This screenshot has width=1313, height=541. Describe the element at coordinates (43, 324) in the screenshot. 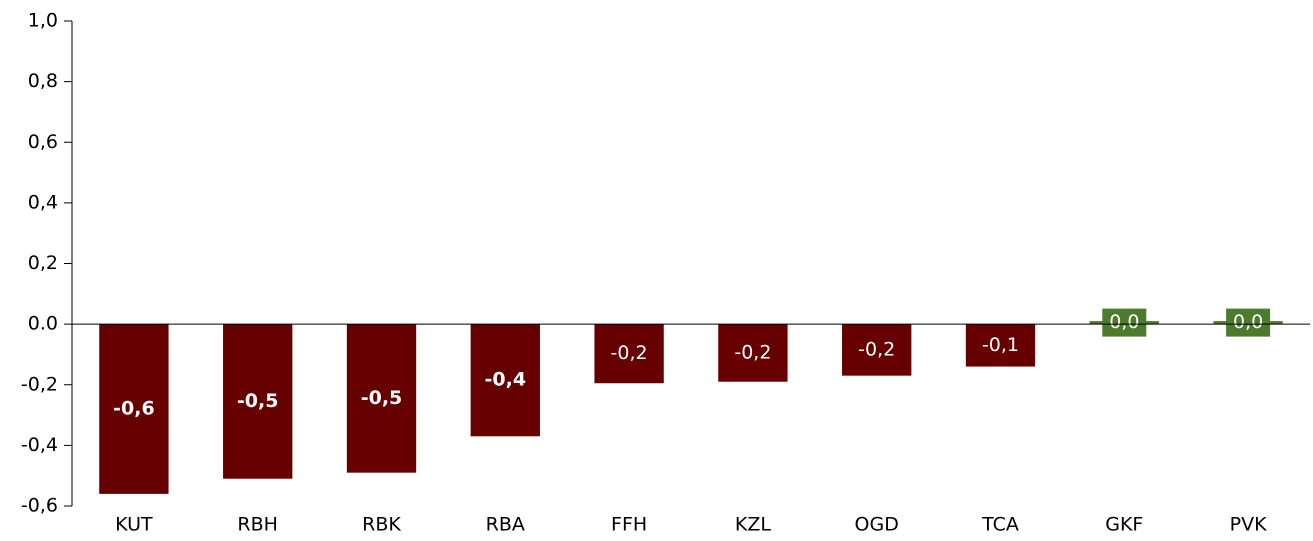

I see `y-tick-label: 0.0` at that location.